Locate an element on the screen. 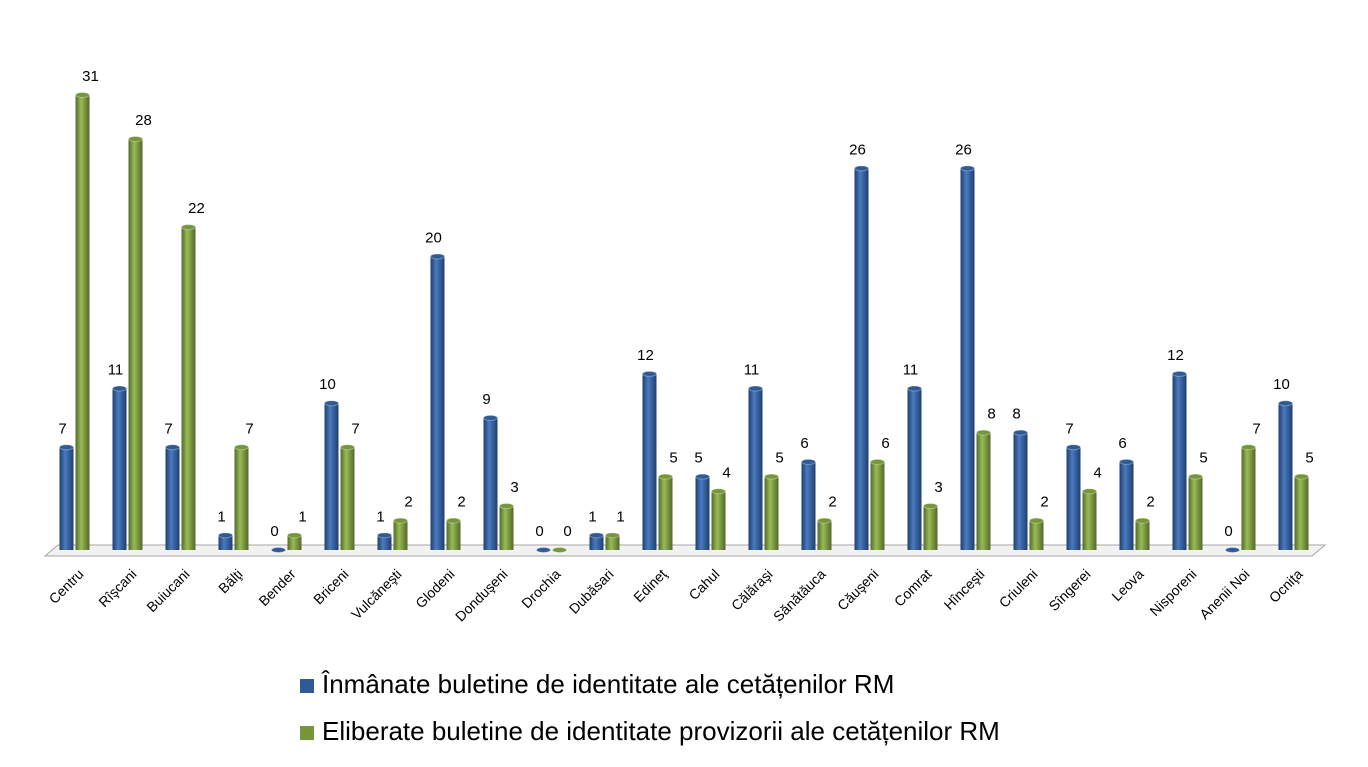 Image resolution: width=1368 pixels, height=767 pixels. x-tick-label: Criuleni is located at coordinates (1018, 588).